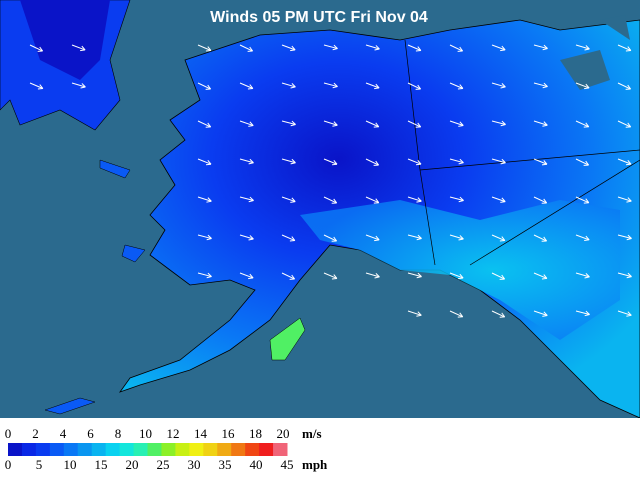  I want to click on mph-tick: 25, so click(163, 464).